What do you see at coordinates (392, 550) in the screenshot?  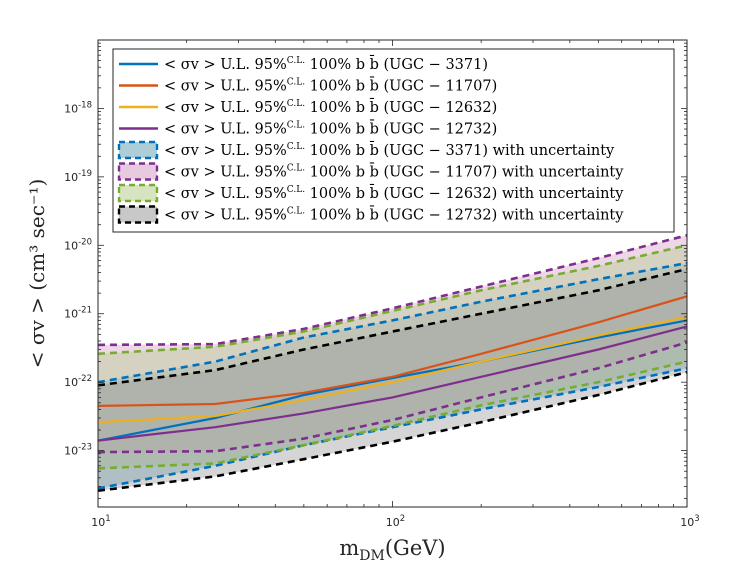 I see `x-axis-label: mDM(GeV)` at bounding box center [392, 550].